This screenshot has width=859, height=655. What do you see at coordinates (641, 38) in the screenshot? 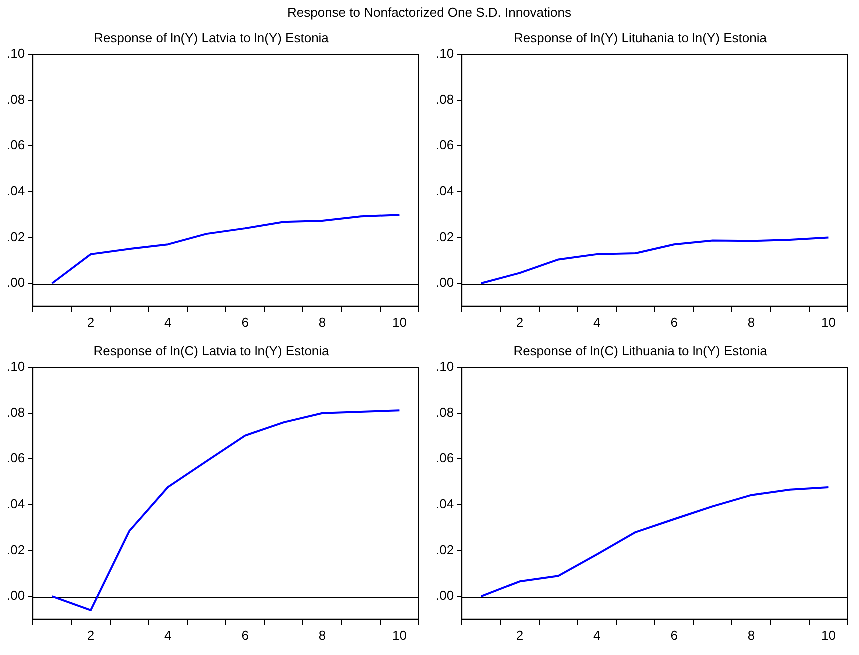
I see `chart-title: Response of ln(Y) Lituhania to ln(Y) Estonia` at bounding box center [641, 38].